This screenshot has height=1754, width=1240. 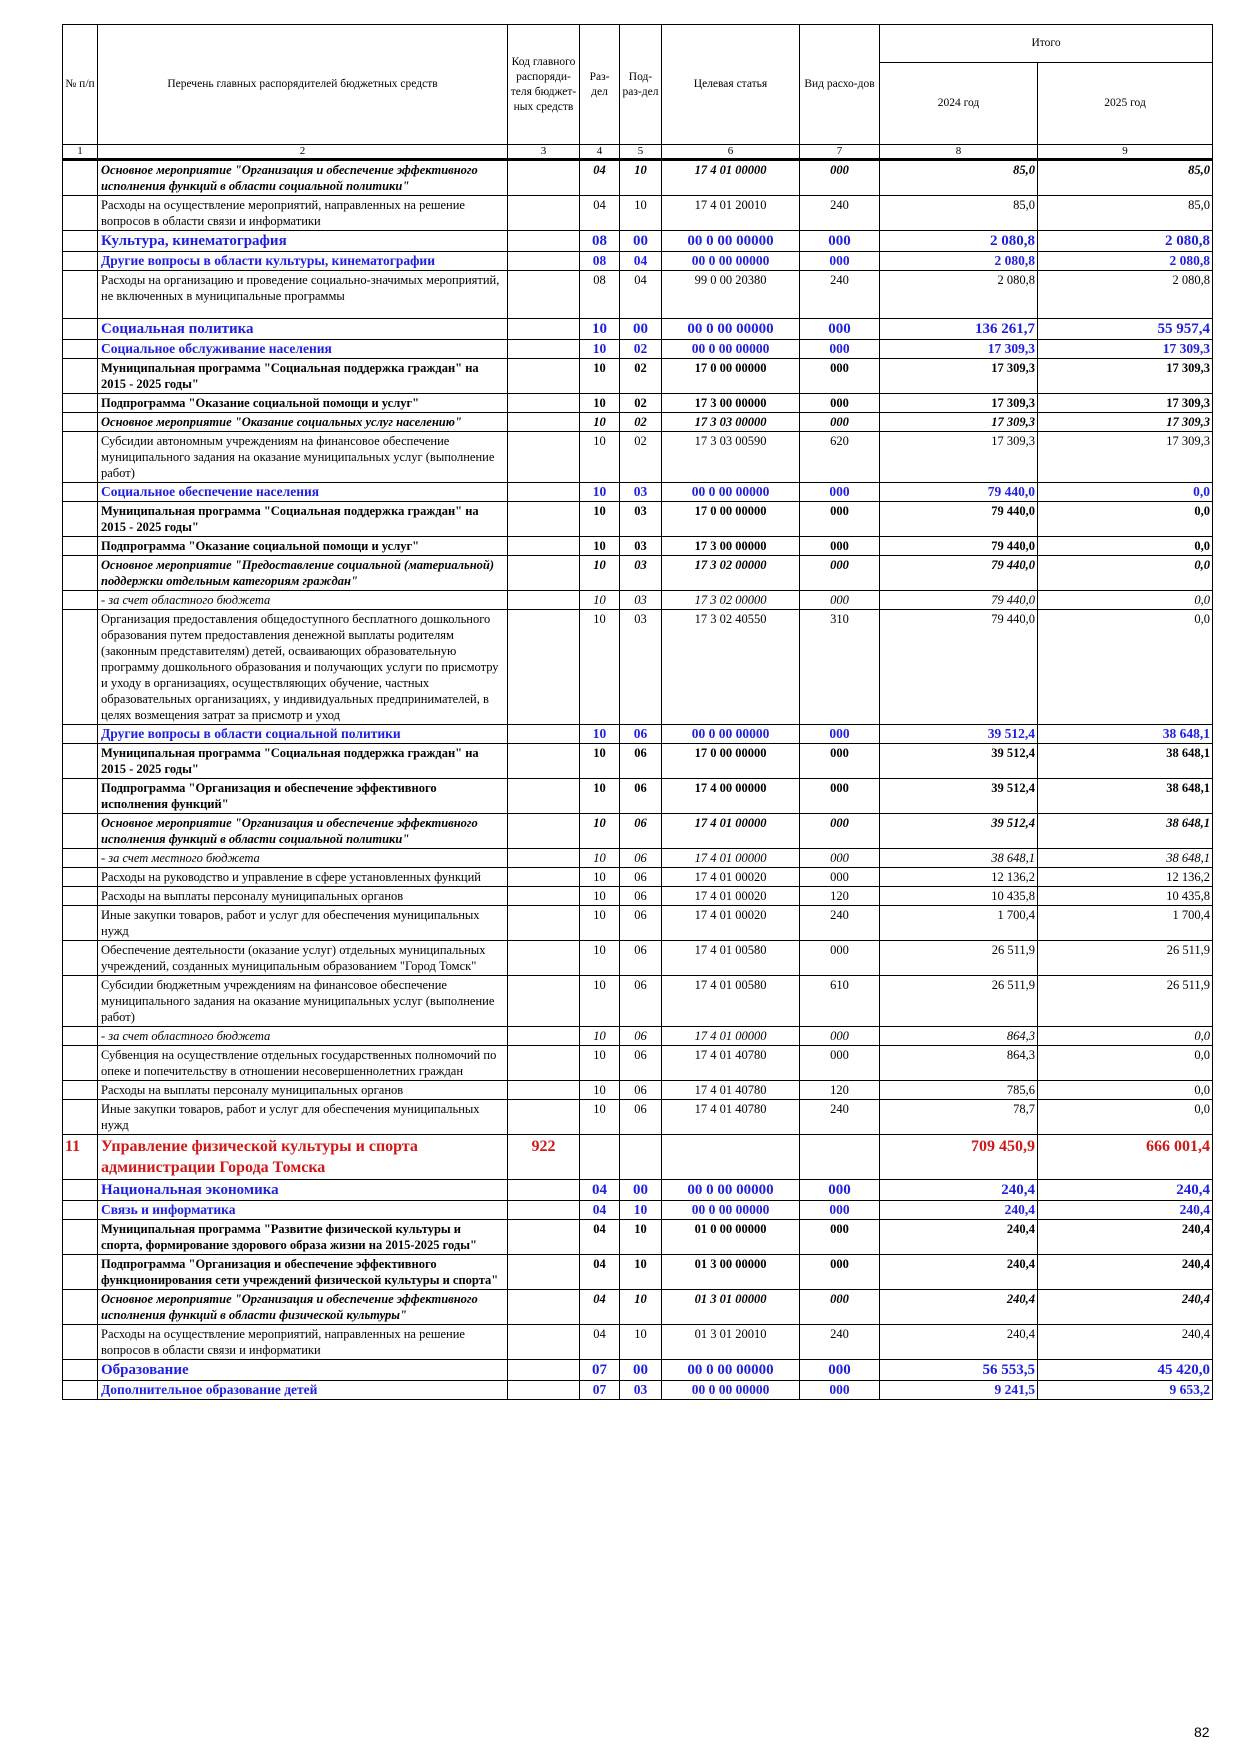 What do you see at coordinates (640, 1210) in the screenshot?
I see `cell-podrazdel: 10` at bounding box center [640, 1210].